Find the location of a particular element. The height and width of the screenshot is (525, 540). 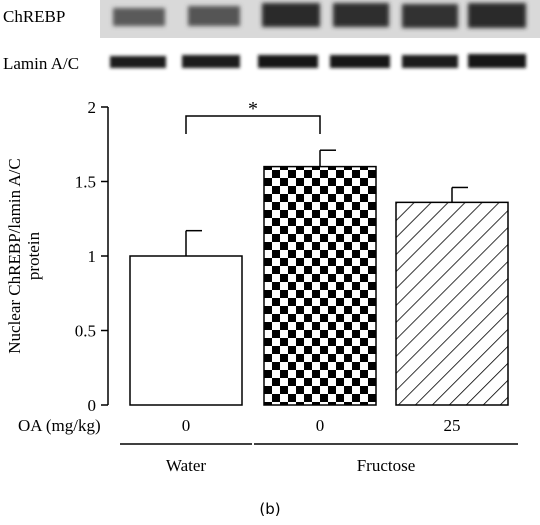

blot-label-chrebp: ChREBP is located at coordinates (34, 16).